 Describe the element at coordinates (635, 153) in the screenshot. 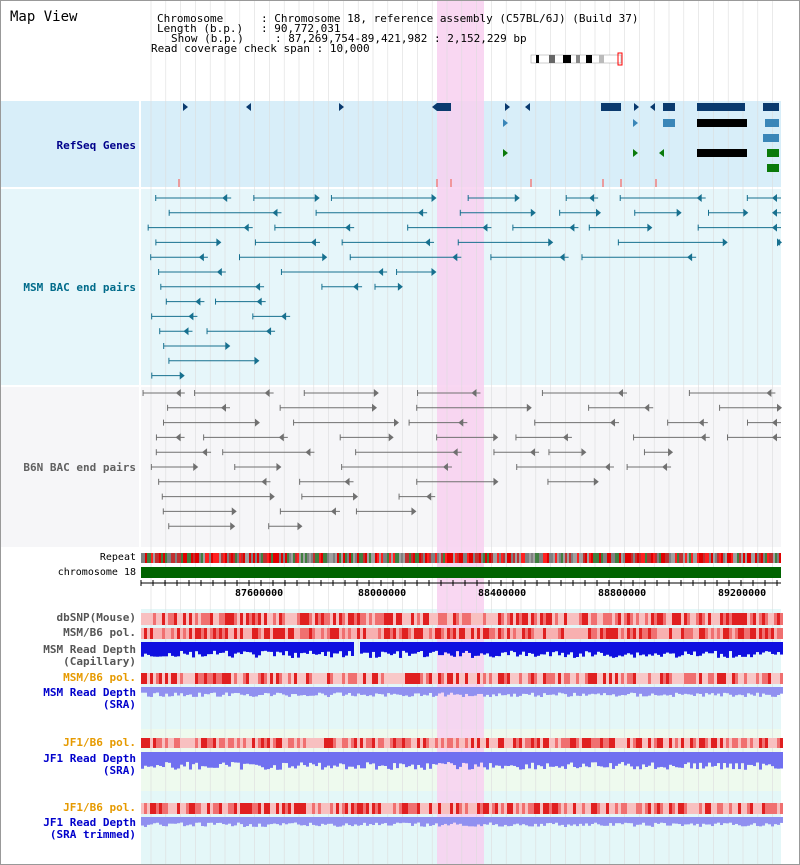

I see `gene-arrow` at that location.